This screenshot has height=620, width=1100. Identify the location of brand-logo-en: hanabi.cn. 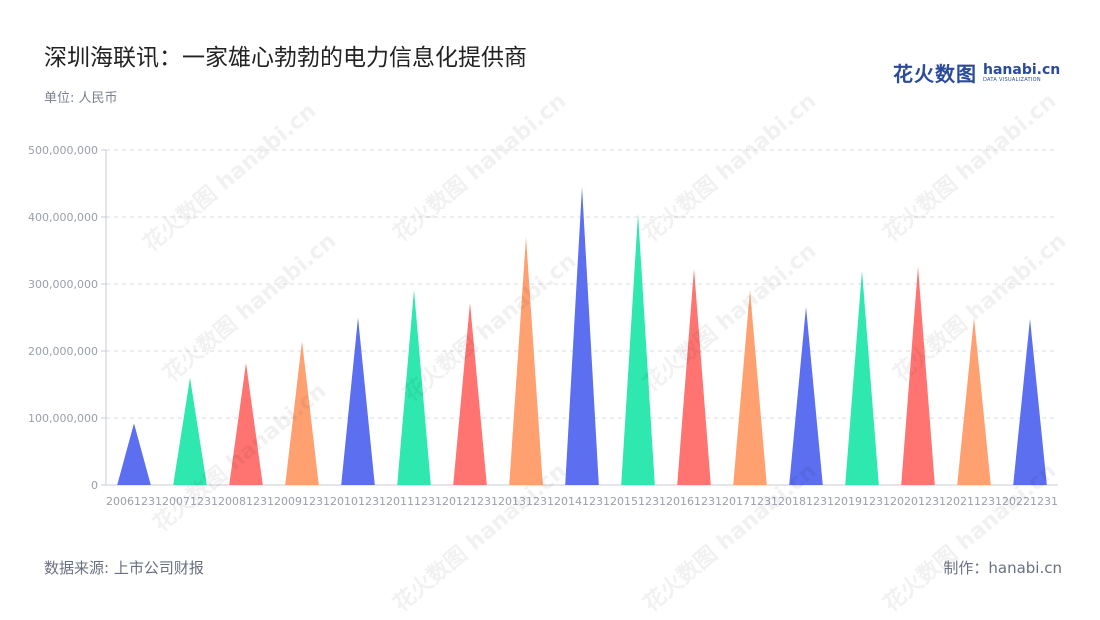
(1022, 69).